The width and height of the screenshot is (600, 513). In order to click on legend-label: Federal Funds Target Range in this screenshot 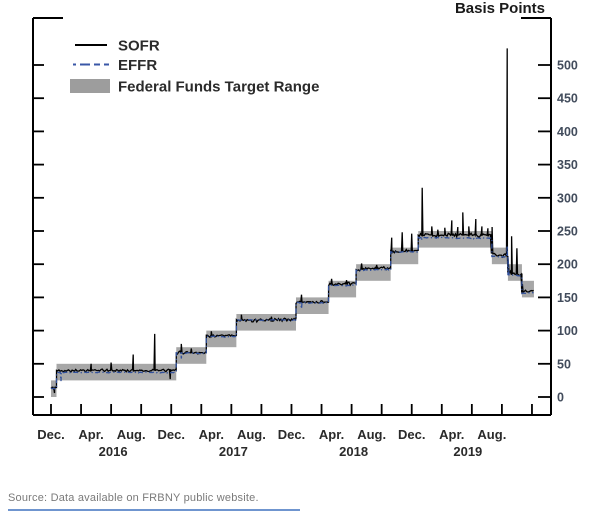, I will do `click(218, 87)`.